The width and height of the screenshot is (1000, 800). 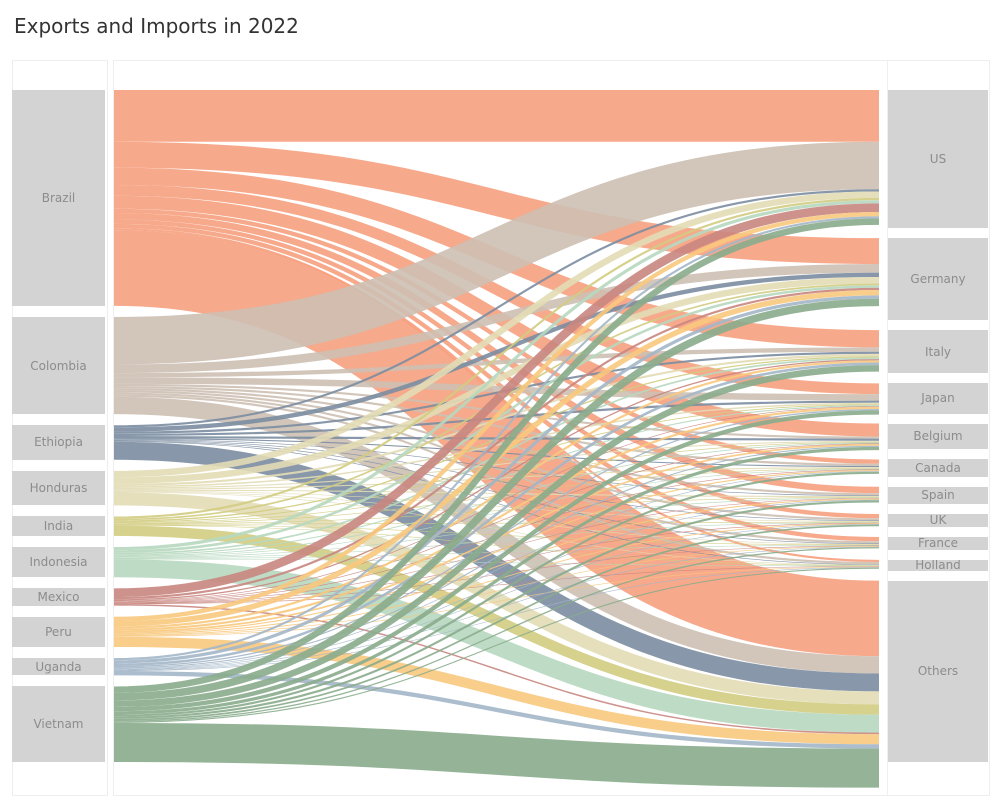 I want to click on flow-peru-to-france, so click(x=496, y=591).